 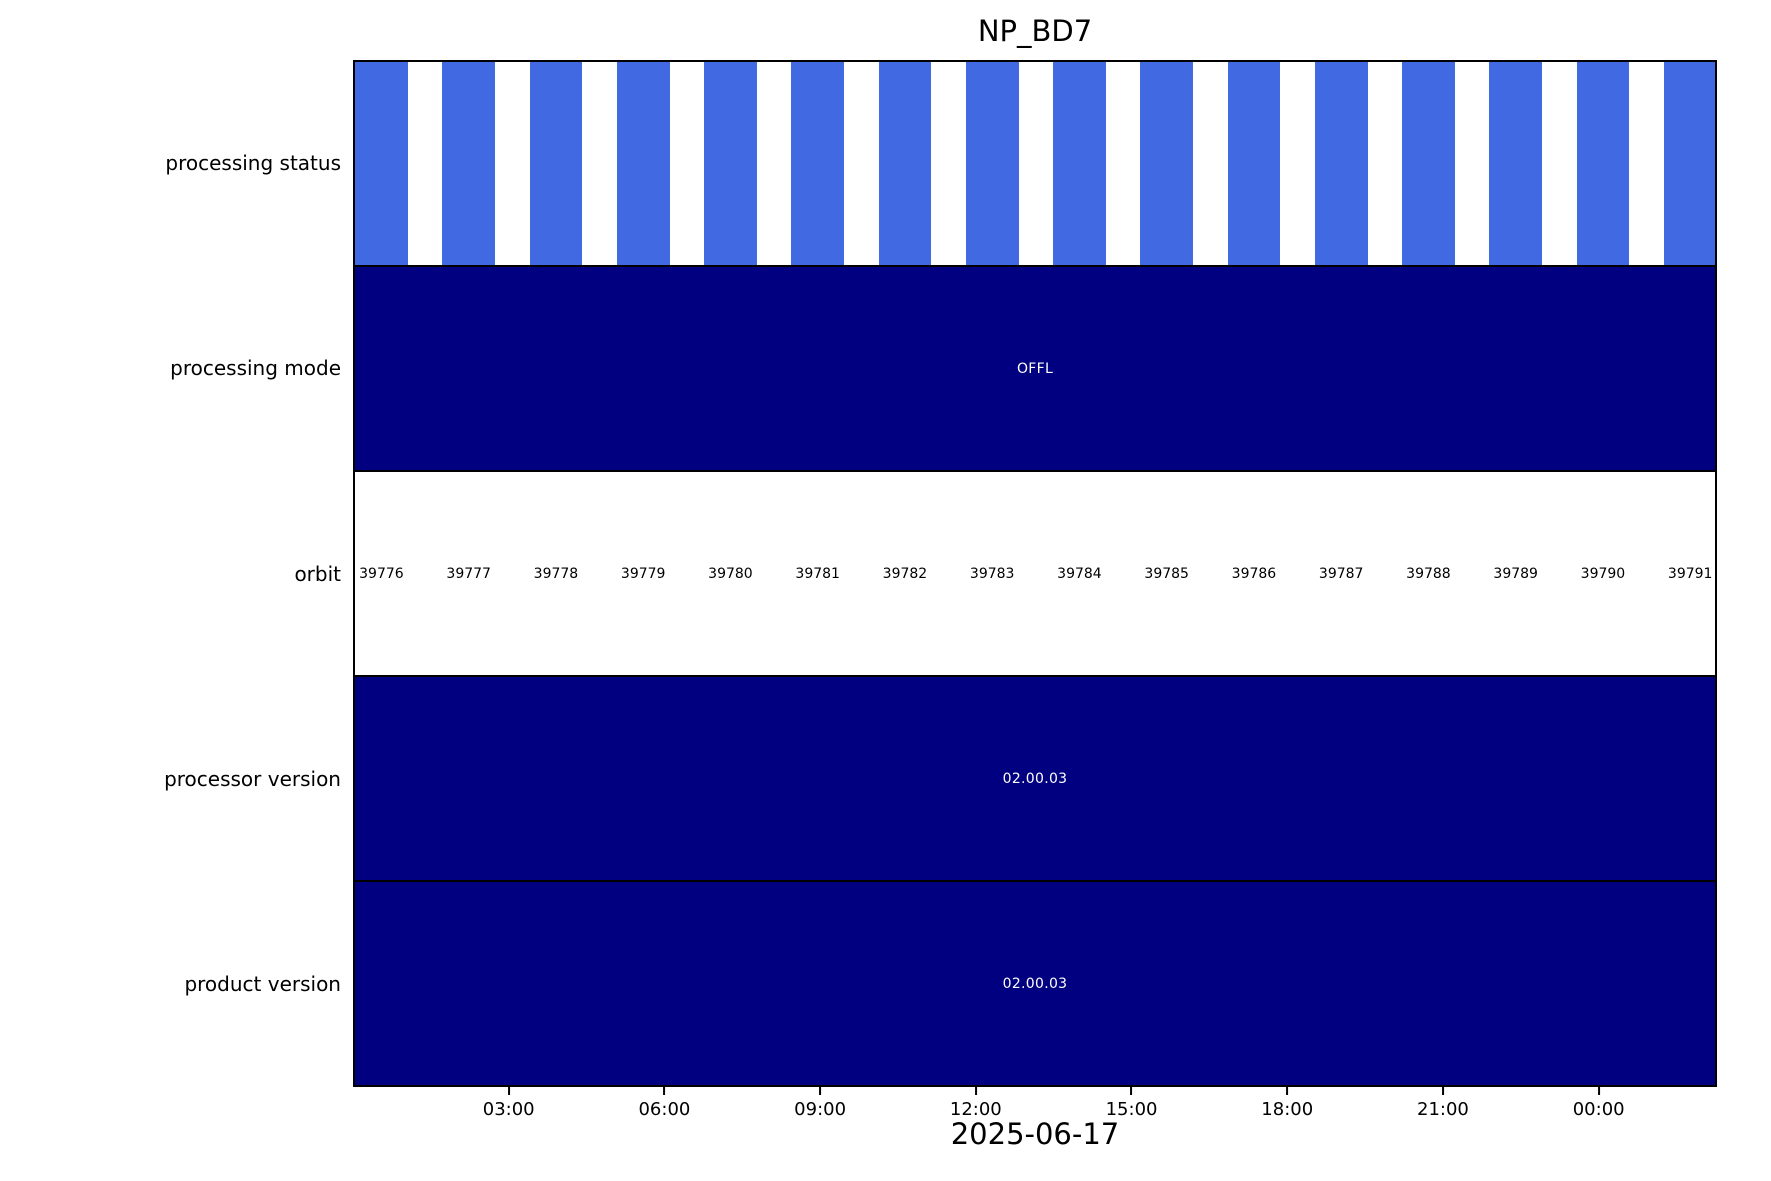 What do you see at coordinates (1166, 573) in the screenshot?
I see `orbit-number-label: 39785` at bounding box center [1166, 573].